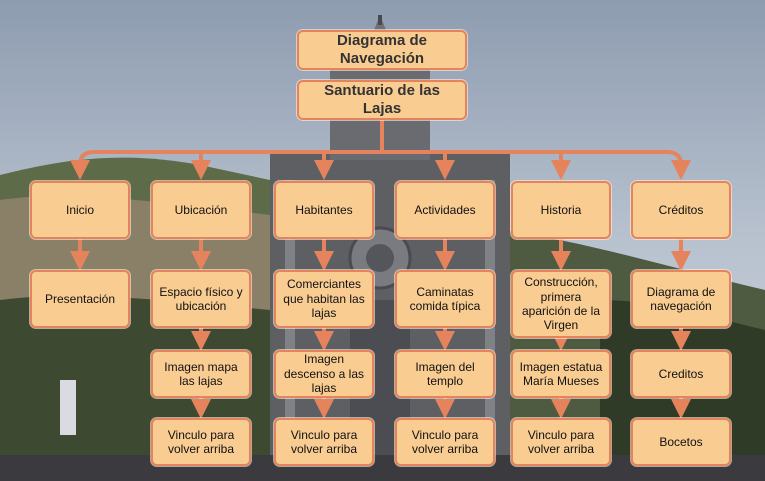  I want to click on column-1-item-0: Espacio físico y ubicación, so click(201, 299).